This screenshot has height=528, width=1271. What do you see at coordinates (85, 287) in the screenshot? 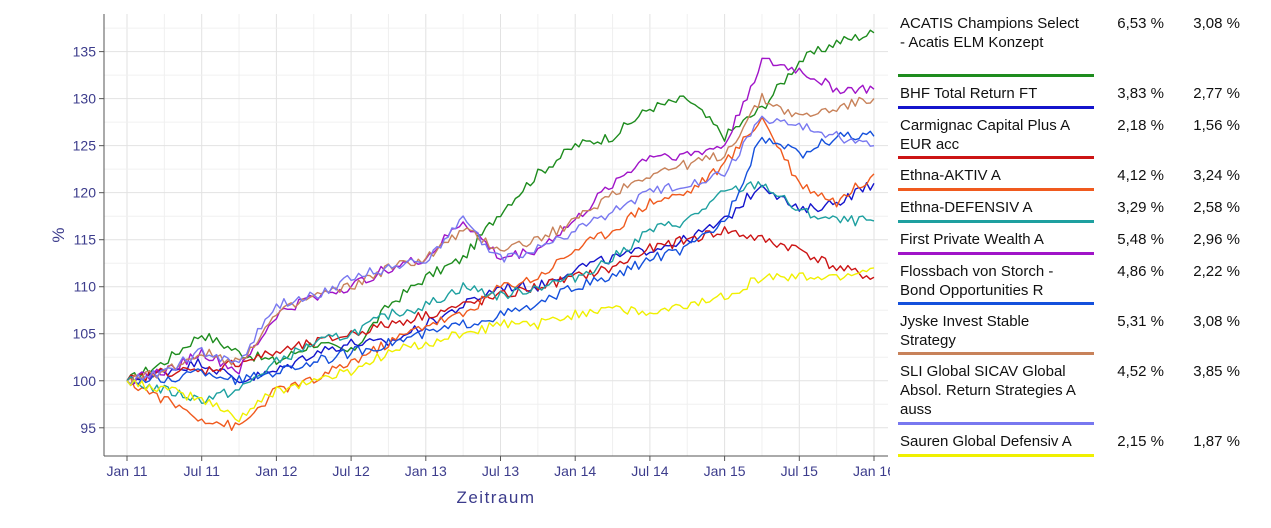
I see `y-tick-label: 110` at bounding box center [85, 287].